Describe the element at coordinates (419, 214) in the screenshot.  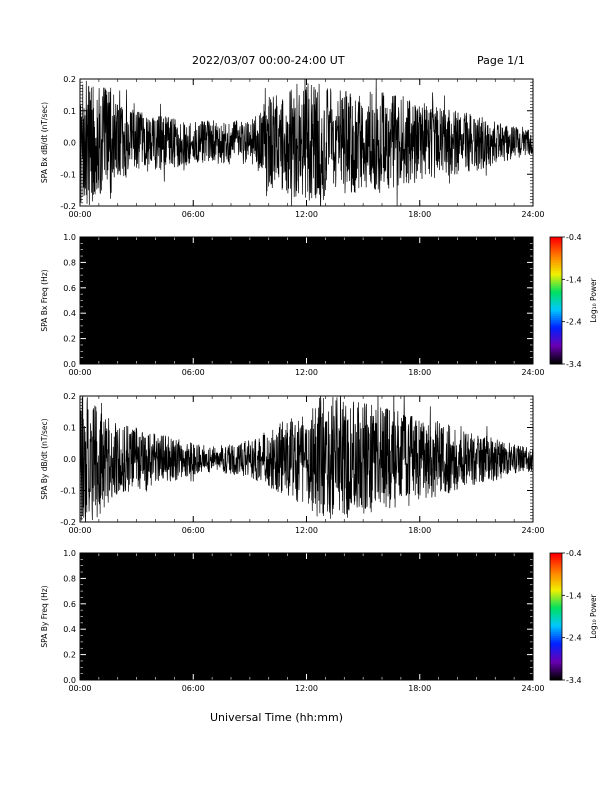
I see `x-tick-label: 18:00` at that location.